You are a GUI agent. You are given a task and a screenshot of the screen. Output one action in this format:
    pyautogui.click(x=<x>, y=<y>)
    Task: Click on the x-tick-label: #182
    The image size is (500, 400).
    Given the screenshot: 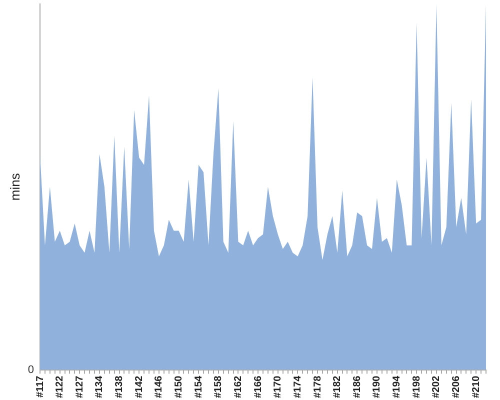 What is the action you would take?
    pyautogui.click(x=338, y=386)
    